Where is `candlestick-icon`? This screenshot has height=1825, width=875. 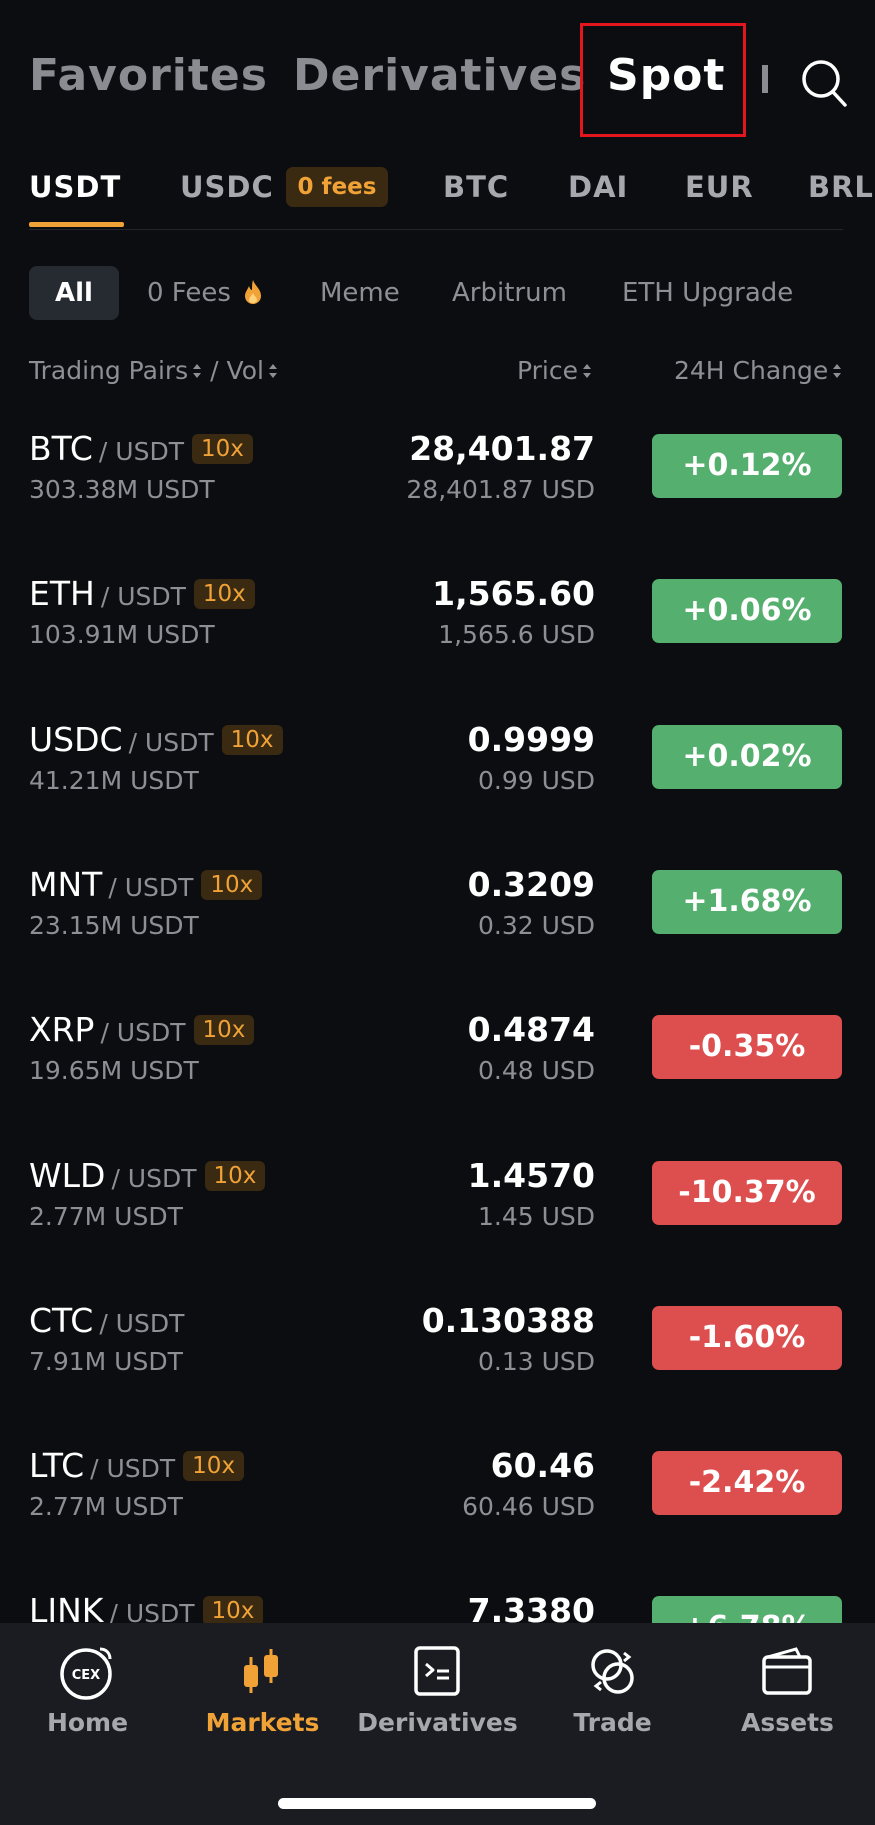
candlestick-icon is located at coordinates (261, 1671).